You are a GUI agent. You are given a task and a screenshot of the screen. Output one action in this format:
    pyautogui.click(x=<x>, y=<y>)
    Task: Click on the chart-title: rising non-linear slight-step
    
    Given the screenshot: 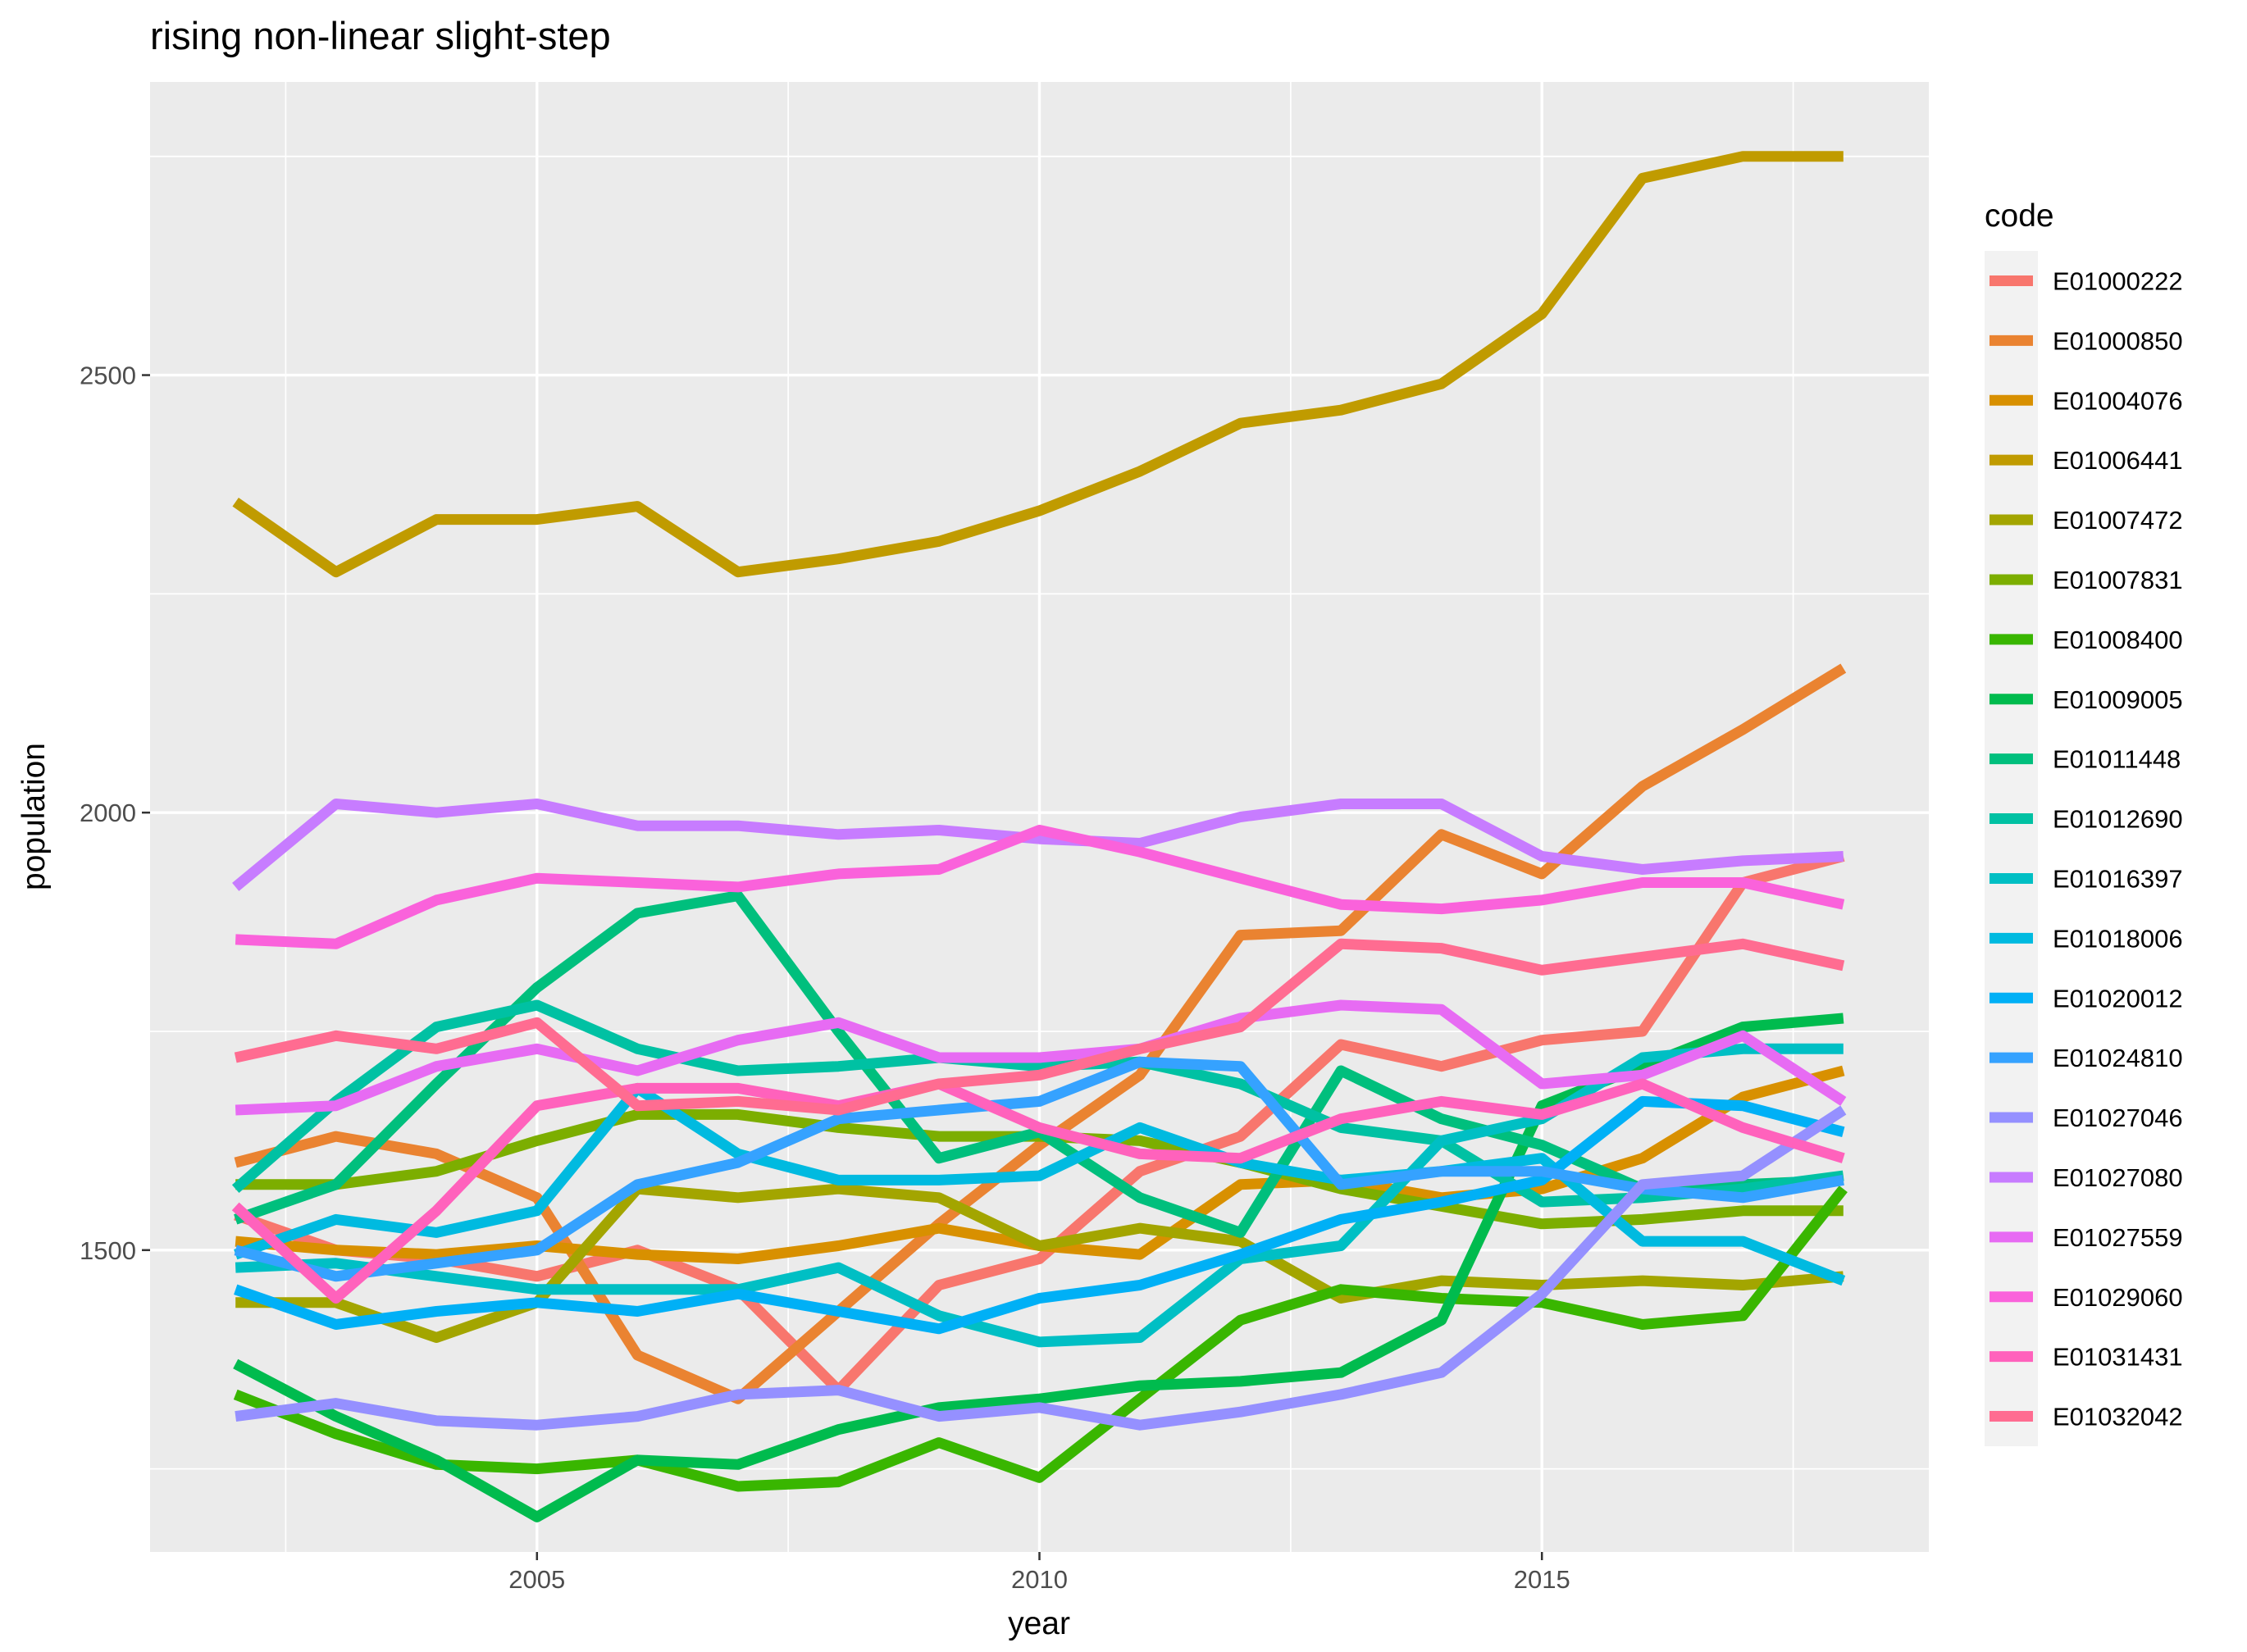 What is the action you would take?
    pyautogui.click(x=381, y=36)
    